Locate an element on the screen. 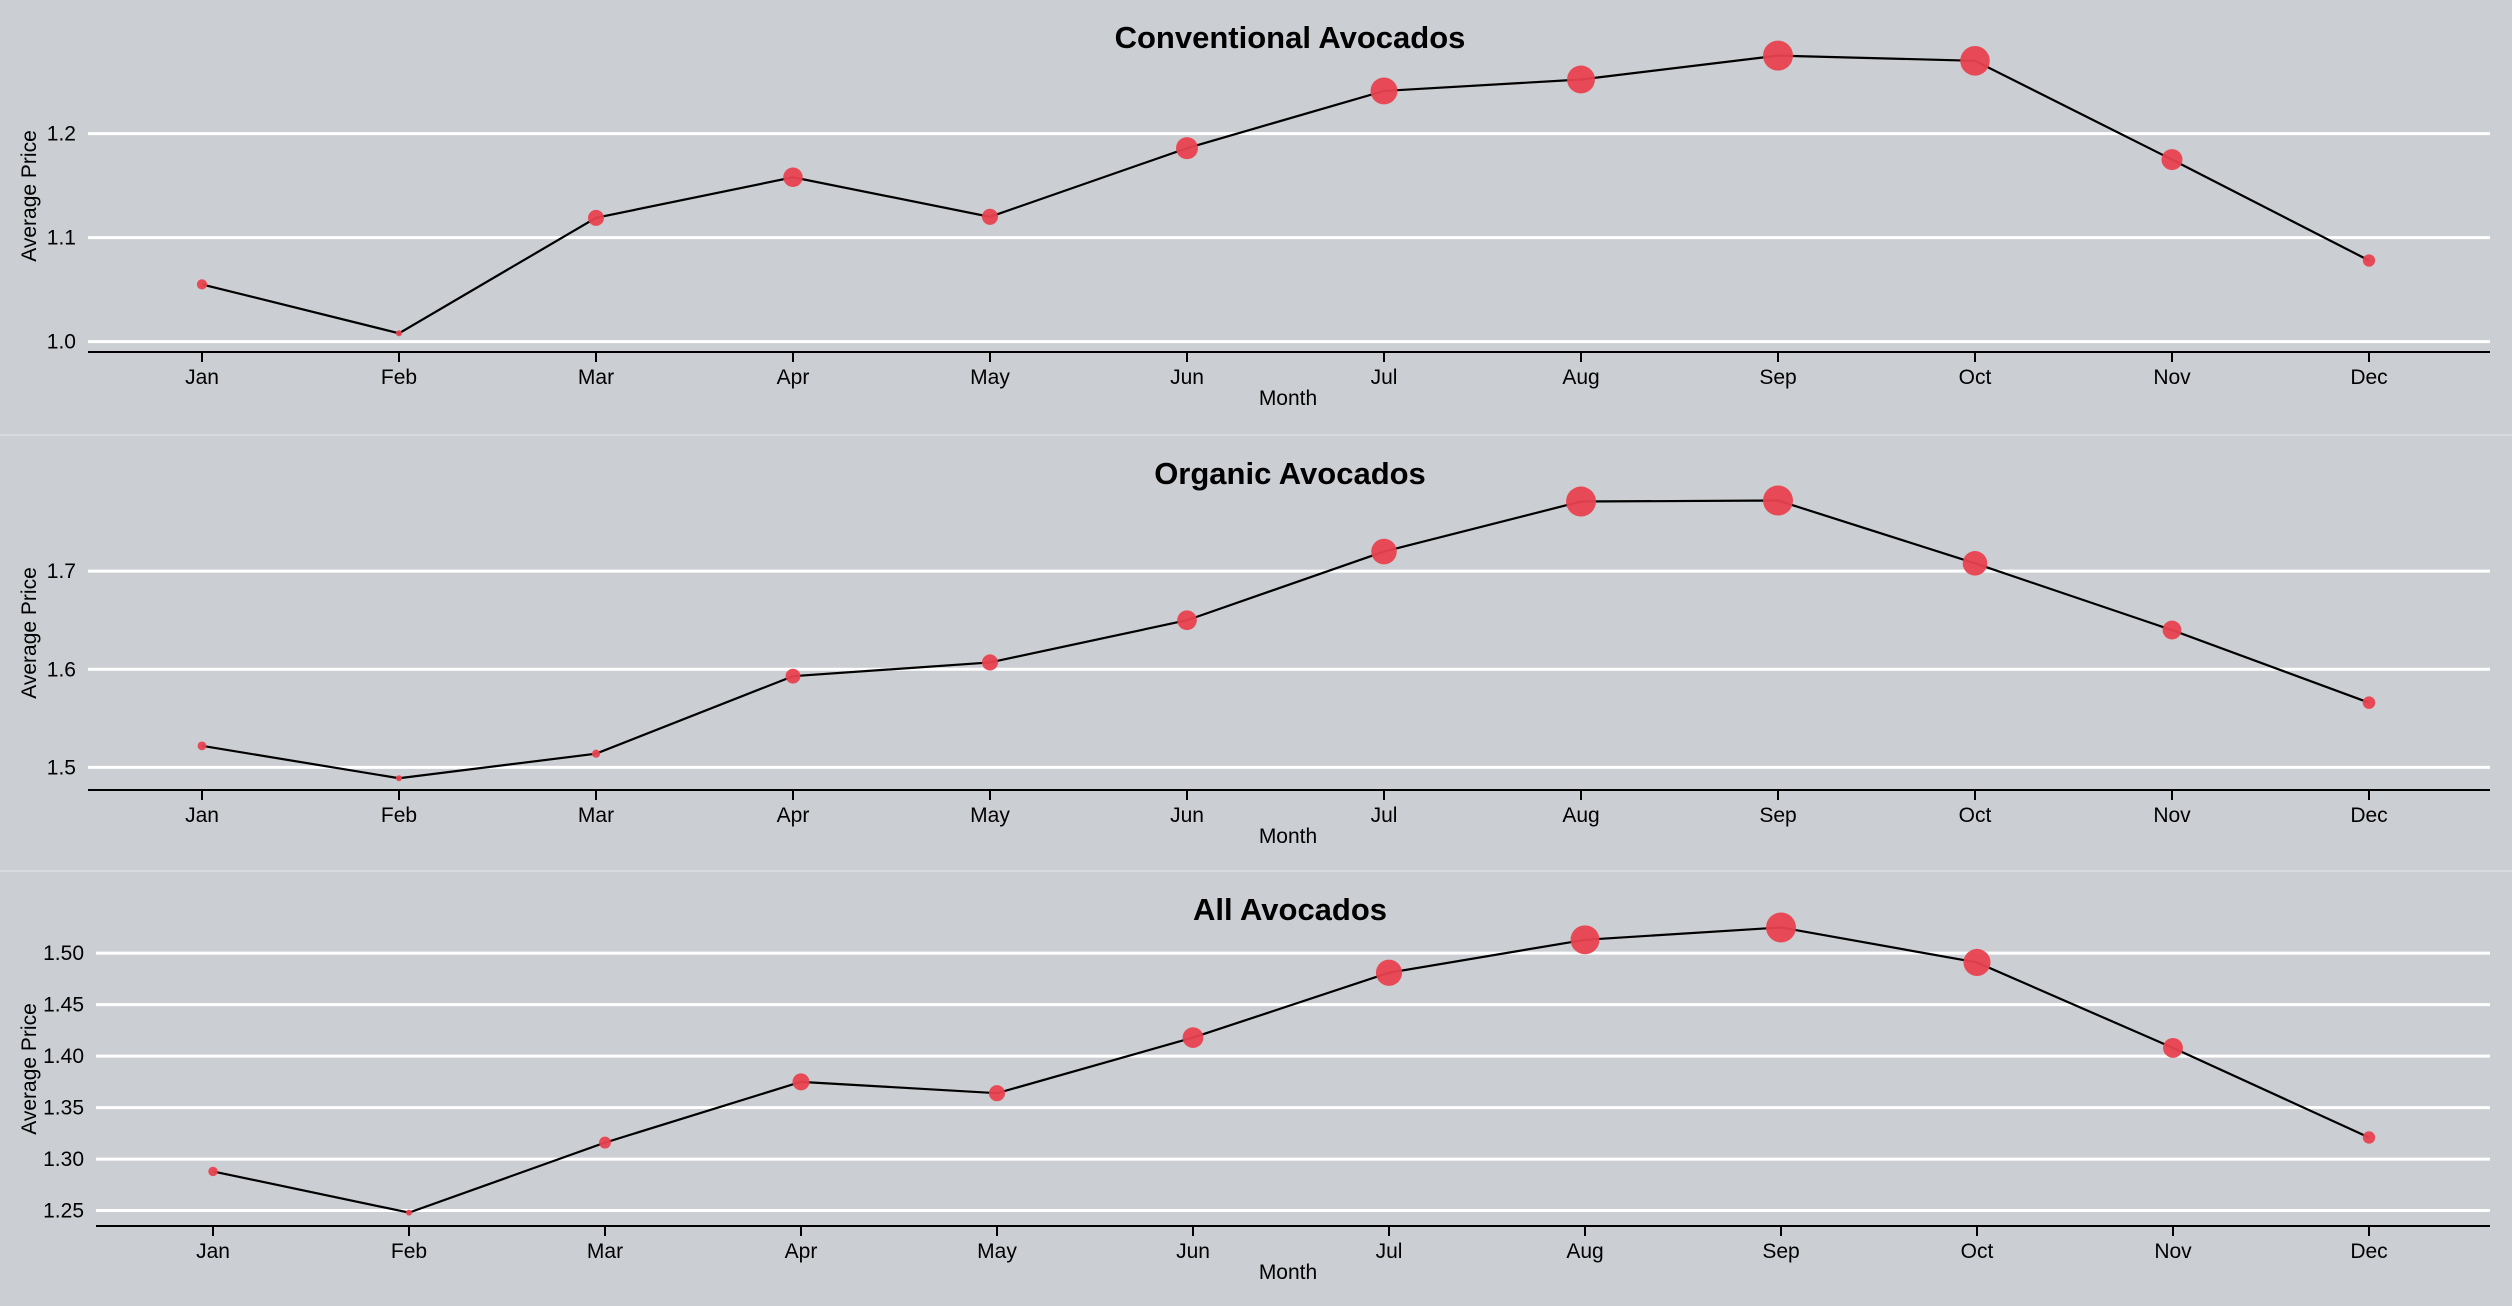 The image size is (2512, 1306). y-tick-label: 1.45 is located at coordinates (63, 1005).